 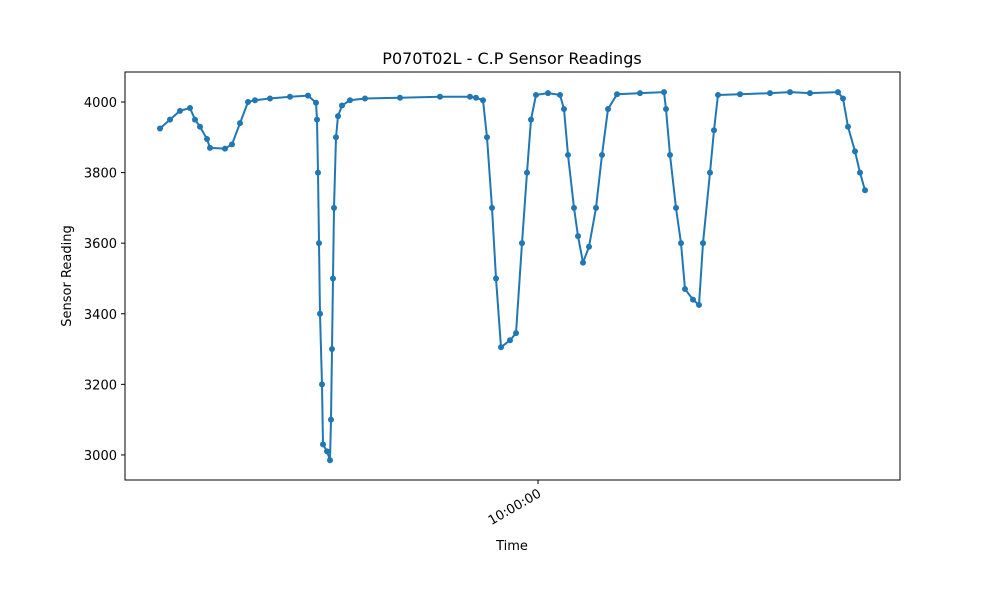 I want to click on x-tick-label: 10:00:00, so click(x=515, y=507).